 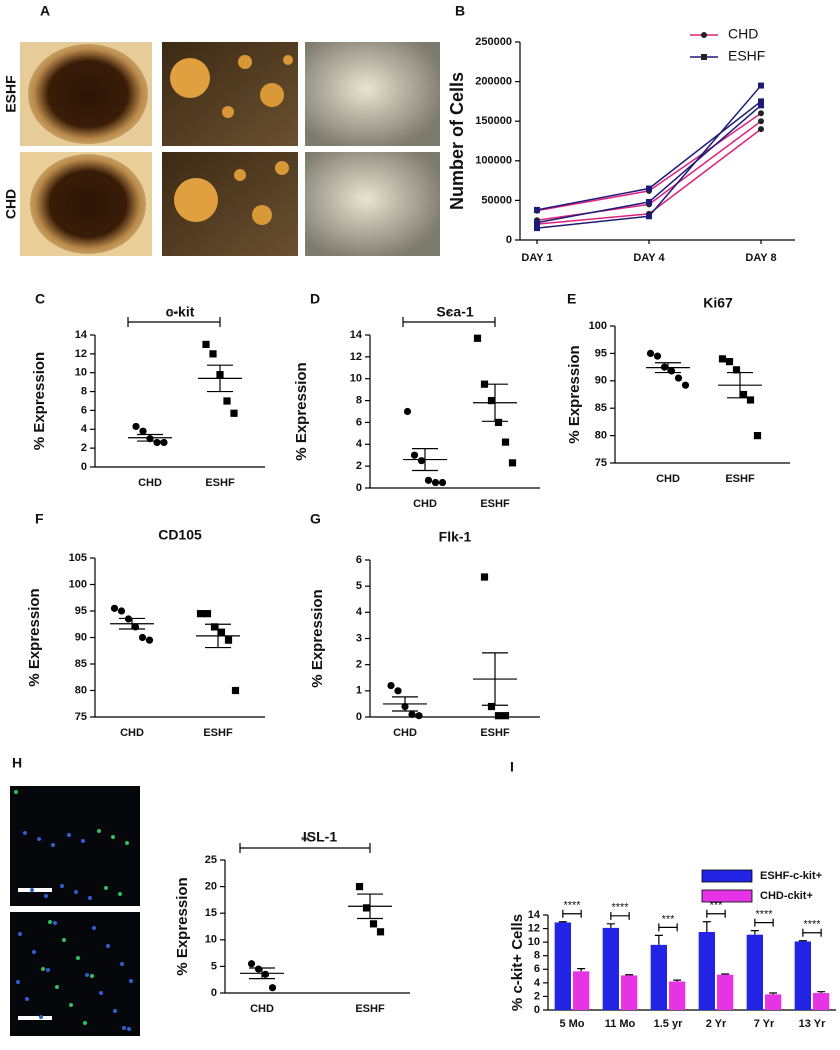 What do you see at coordinates (537, 969) in the screenshot?
I see `y-tick-label: 6` at bounding box center [537, 969].